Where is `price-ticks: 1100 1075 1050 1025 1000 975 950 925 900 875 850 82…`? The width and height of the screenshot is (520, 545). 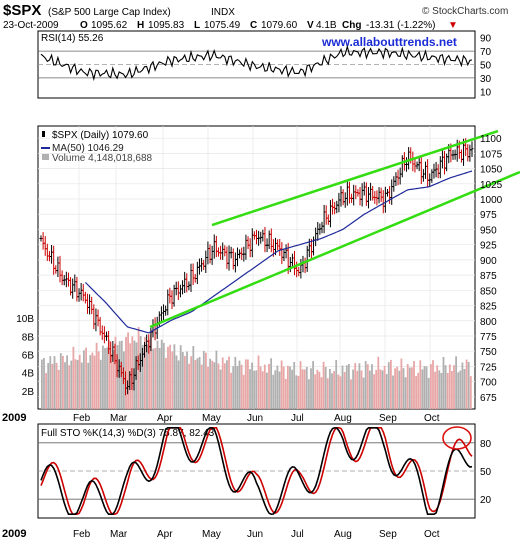 price-ticks: 1100 1075 1050 1025 1000 975 950 925 900 875 850 82… is located at coordinates (491, 269).